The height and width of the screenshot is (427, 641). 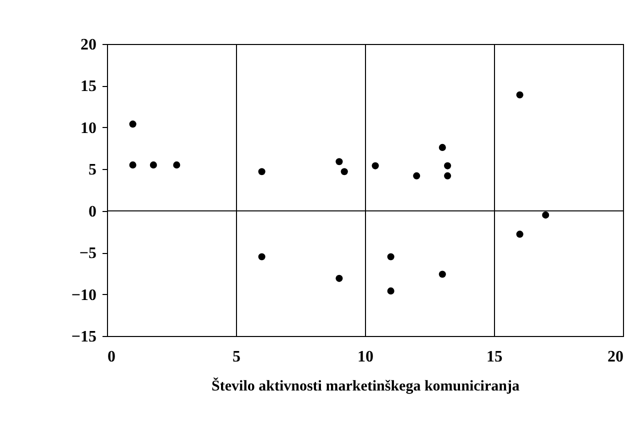 I want to click on x-axis-title: Število aktivnosti marketinškega komuniciranja, so click(x=366, y=385).